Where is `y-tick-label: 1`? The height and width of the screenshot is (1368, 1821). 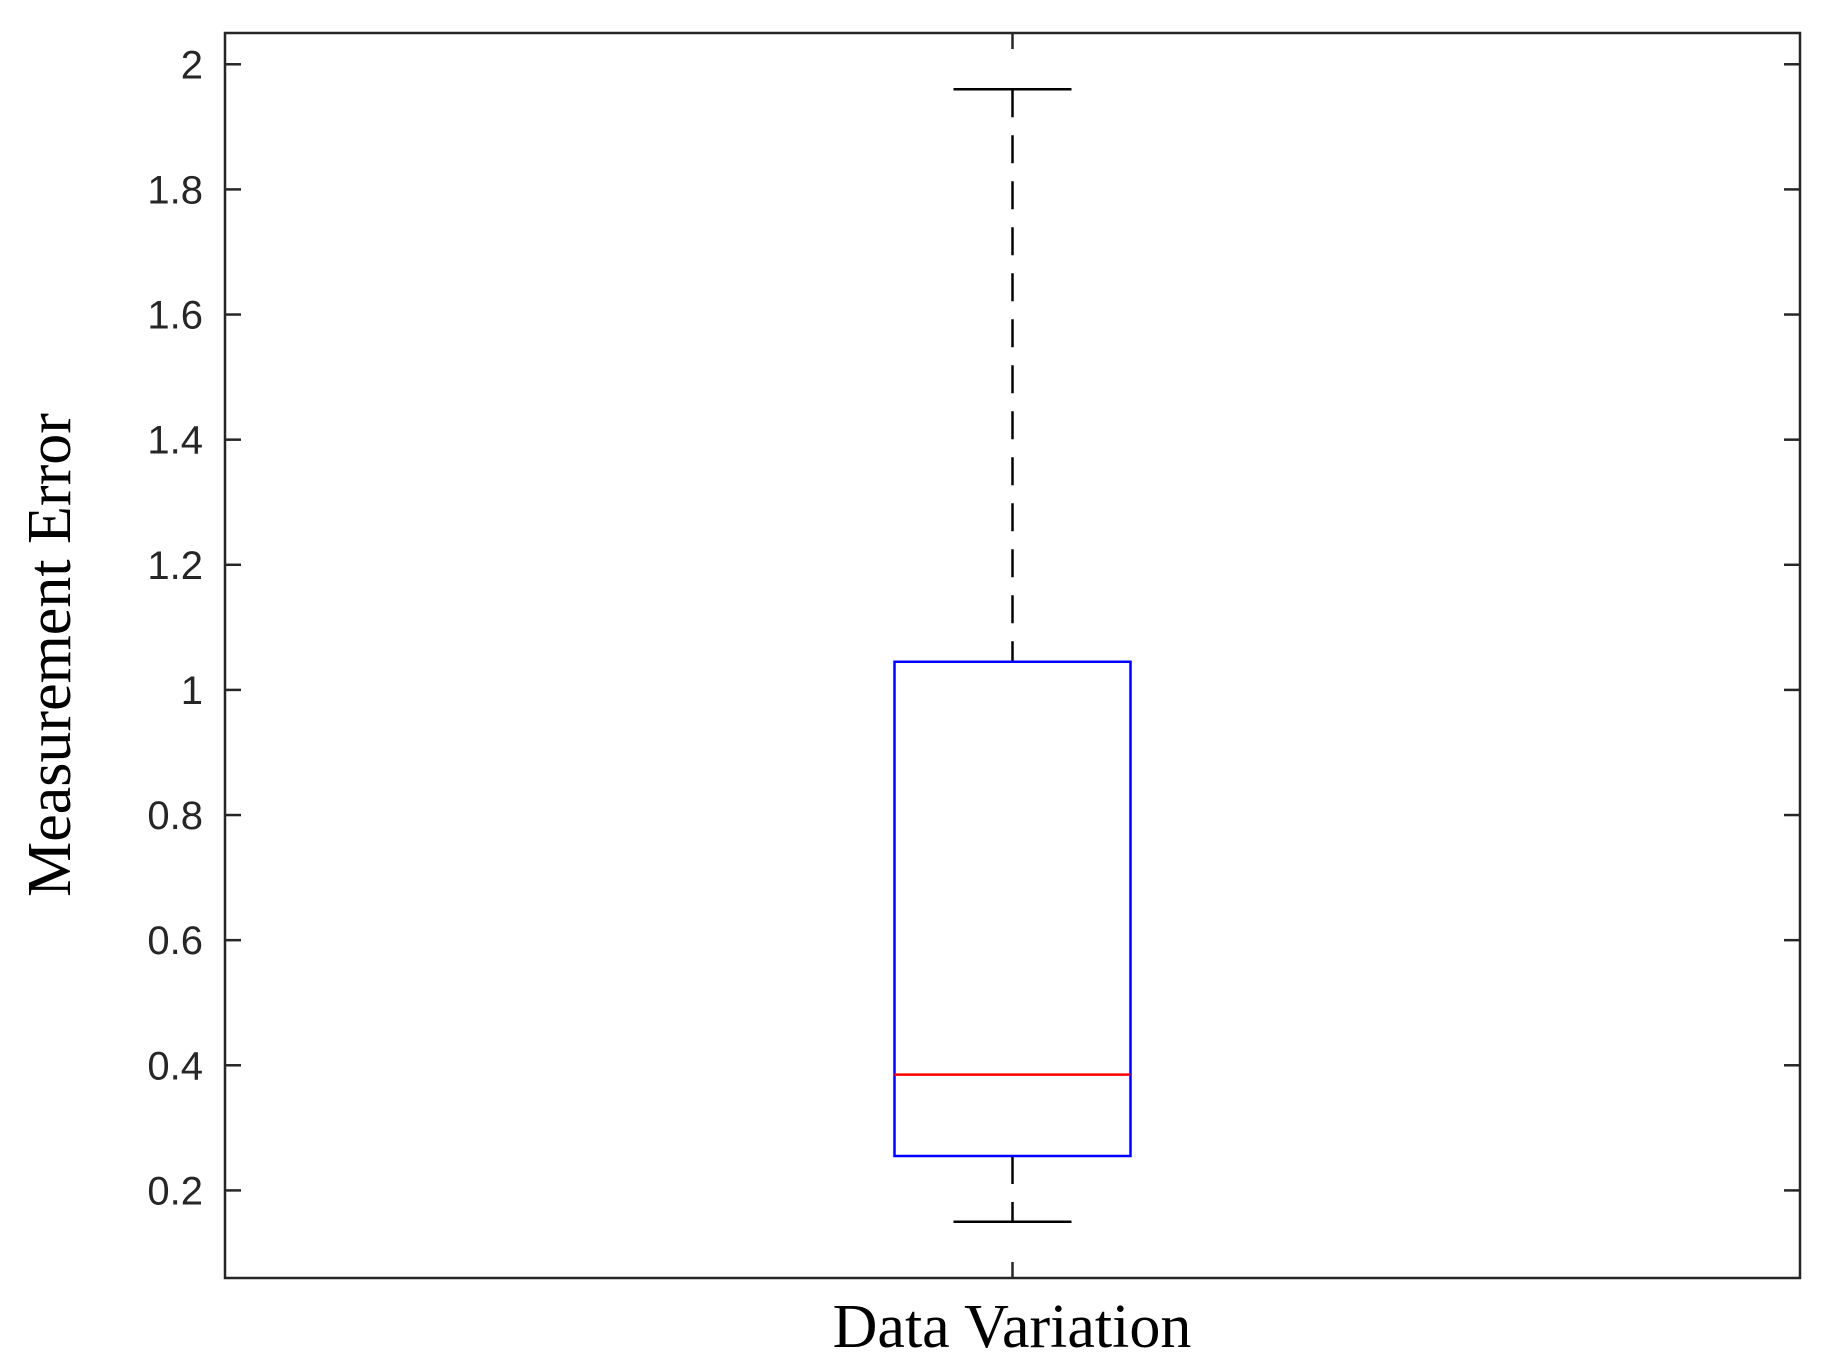 y-tick-label: 1 is located at coordinates (192, 691).